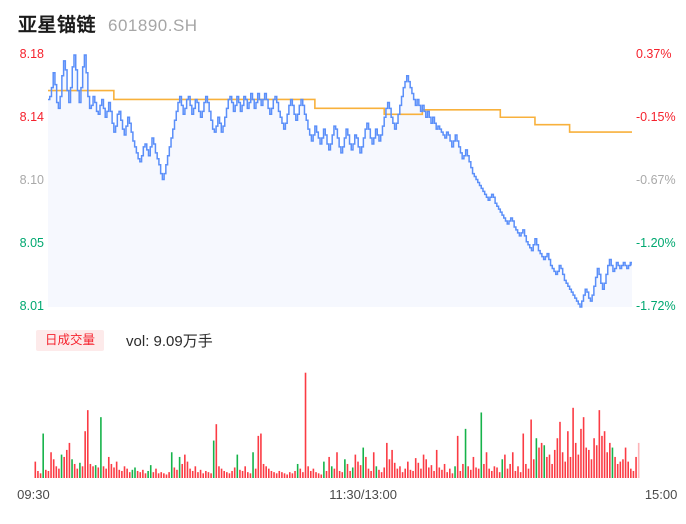 This screenshot has width=686, height=524. Describe the element at coordinates (31, 180) in the screenshot. I see `price-tick-left-2: 8.10` at that location.